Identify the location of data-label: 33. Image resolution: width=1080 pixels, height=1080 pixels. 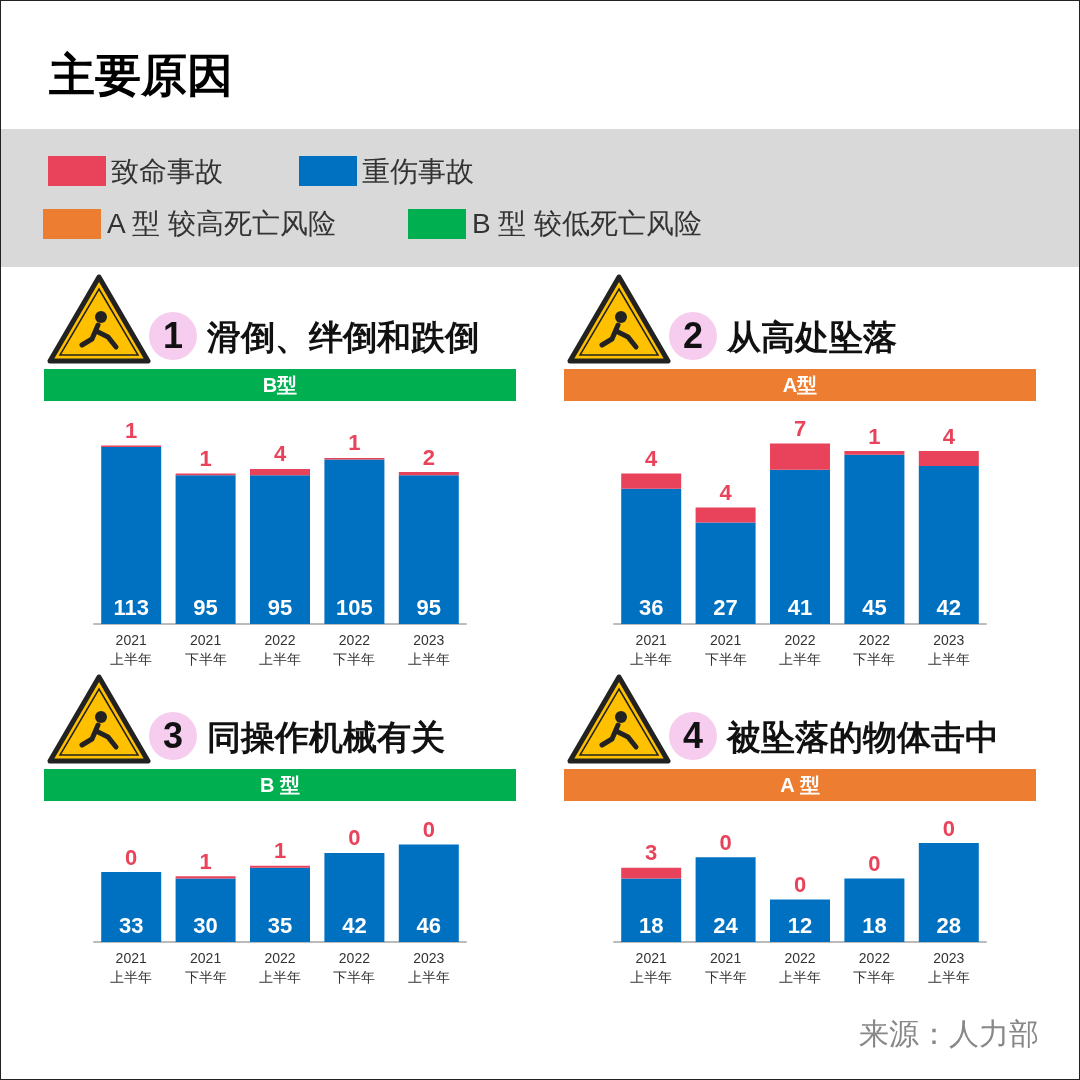
(131, 925).